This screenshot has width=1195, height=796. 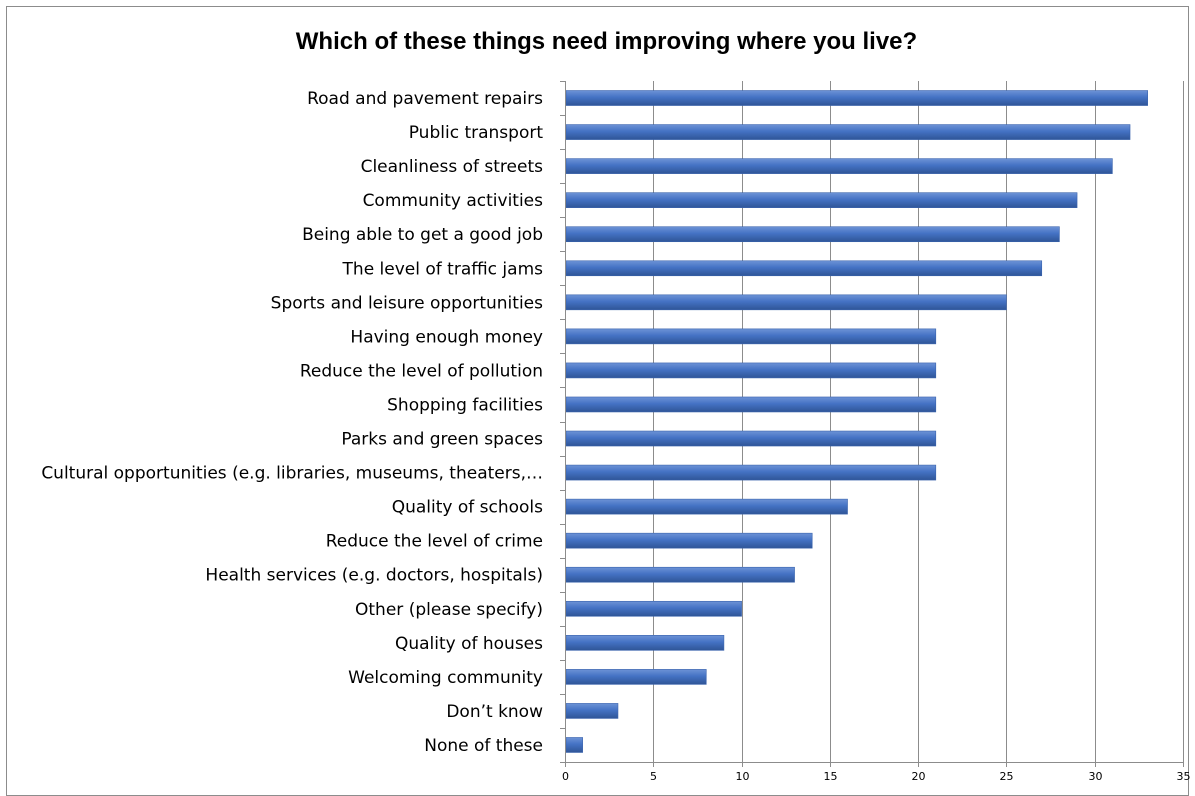 I want to click on category-label-17: Quality of houses, so click(x=469, y=644).